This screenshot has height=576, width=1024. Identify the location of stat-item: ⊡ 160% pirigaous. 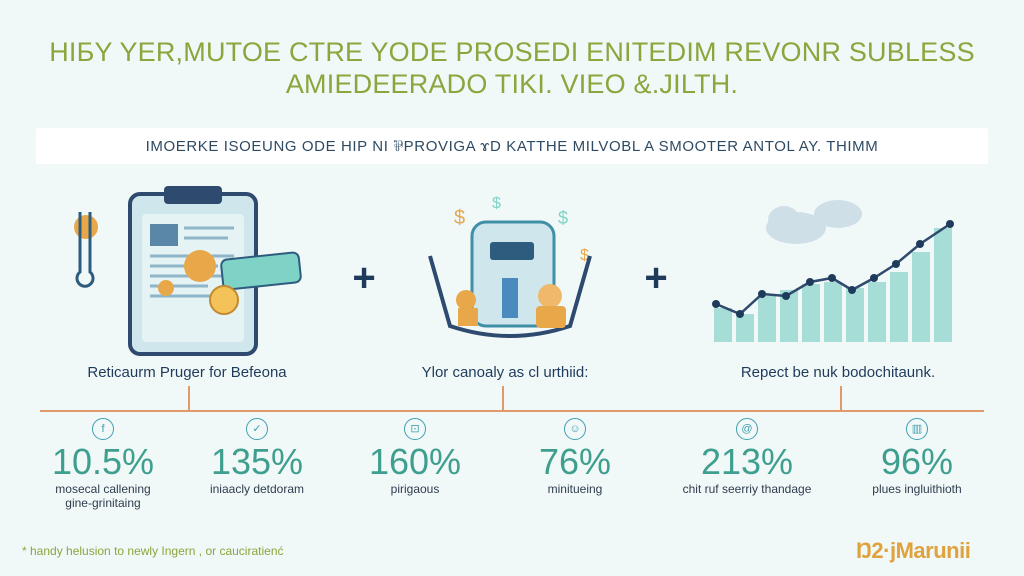
(415, 457).